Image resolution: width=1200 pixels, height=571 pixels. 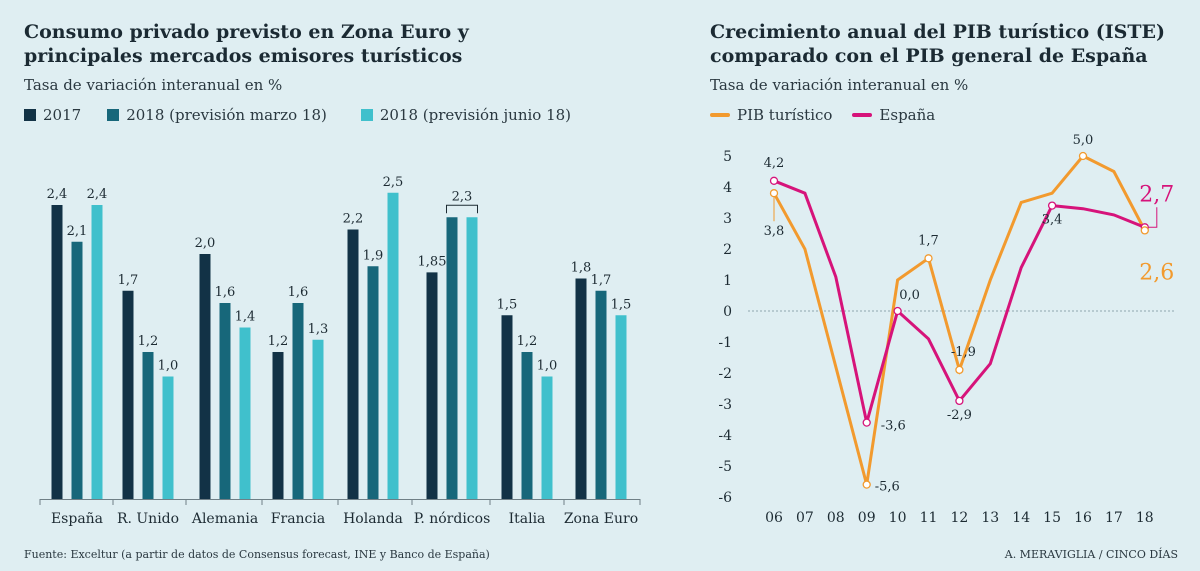 What do you see at coordinates (462, 209) in the screenshot?
I see `bracket` at bounding box center [462, 209].